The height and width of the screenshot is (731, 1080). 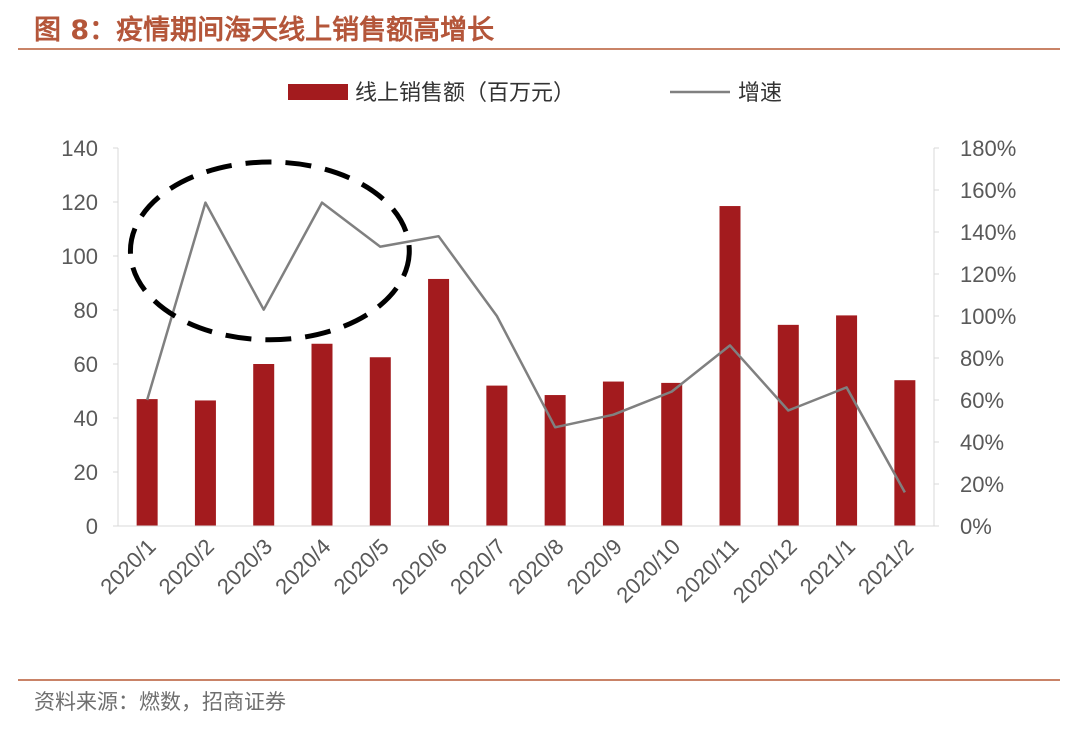 I want to click on annotation, so click(x=269, y=251).